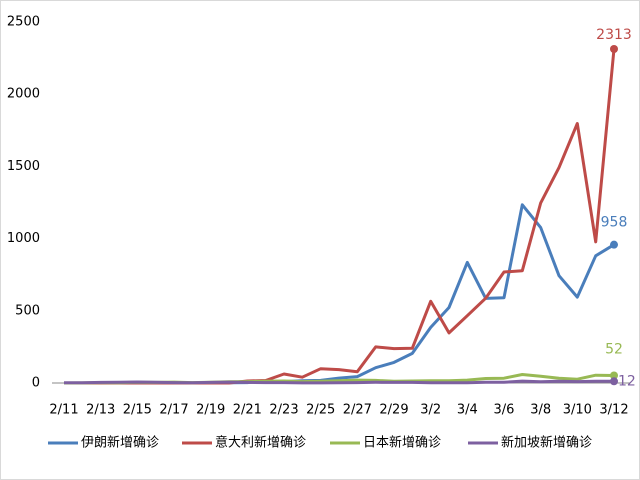 The image size is (640, 480). Describe the element at coordinates (504, 410) in the screenshot. I see `x-tick-label: 3/6` at that location.